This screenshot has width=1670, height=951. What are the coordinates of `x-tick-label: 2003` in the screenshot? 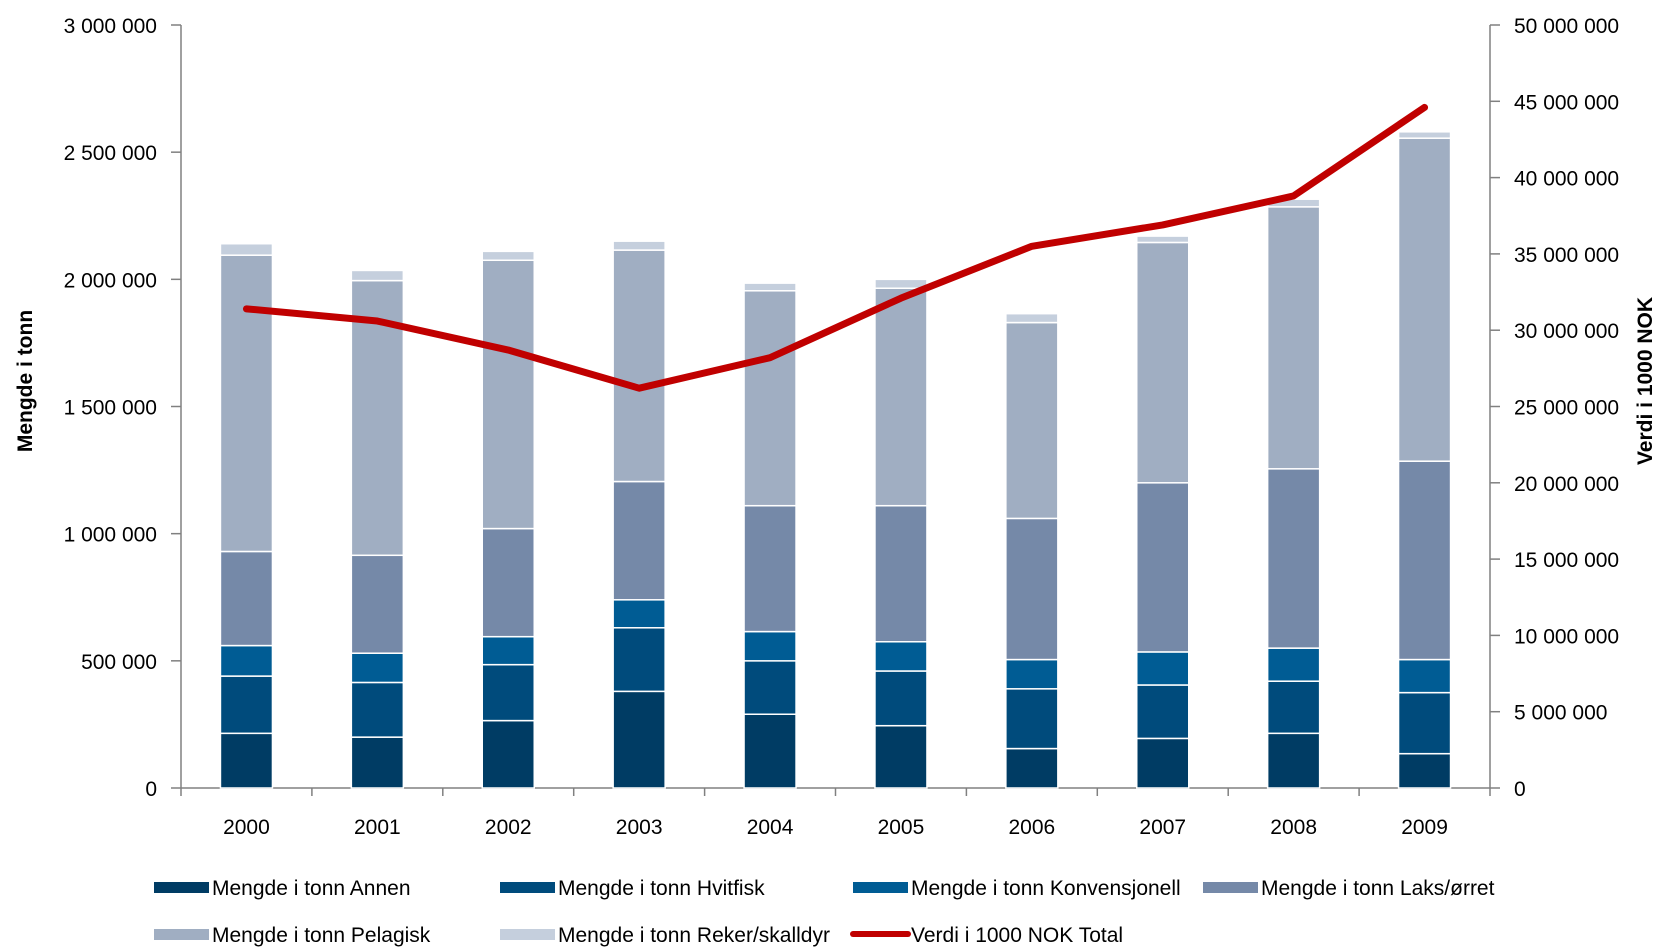 It's located at (639, 827).